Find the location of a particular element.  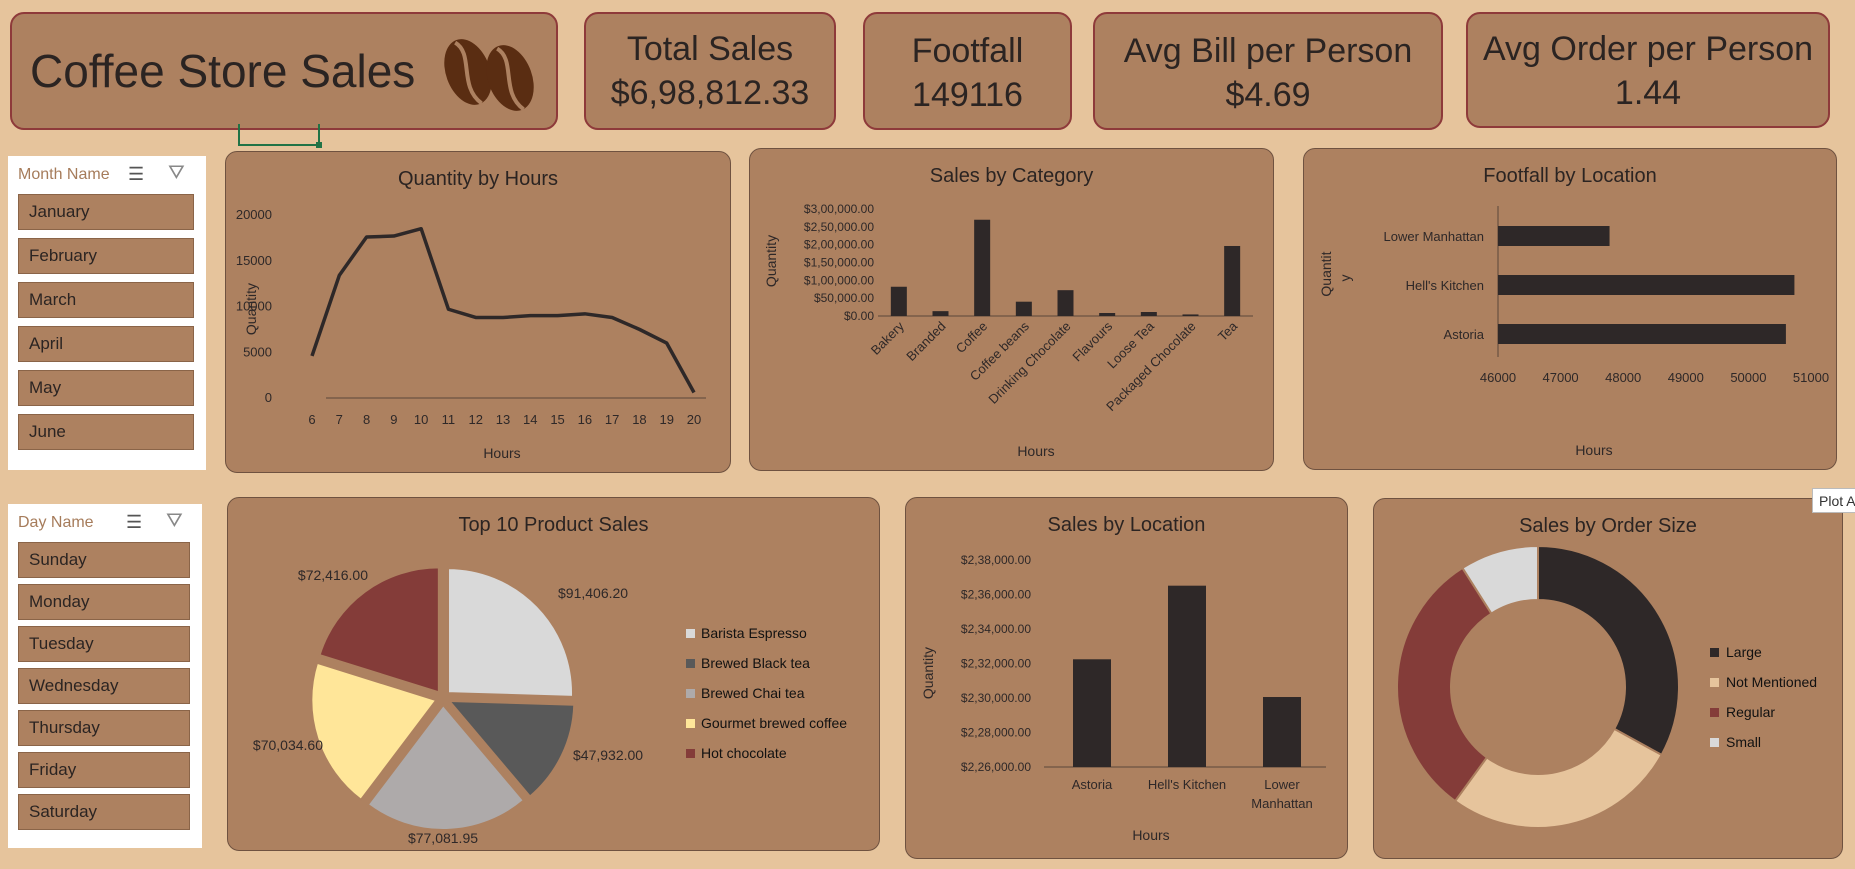

legend-label: Large is located at coordinates (1744, 652).